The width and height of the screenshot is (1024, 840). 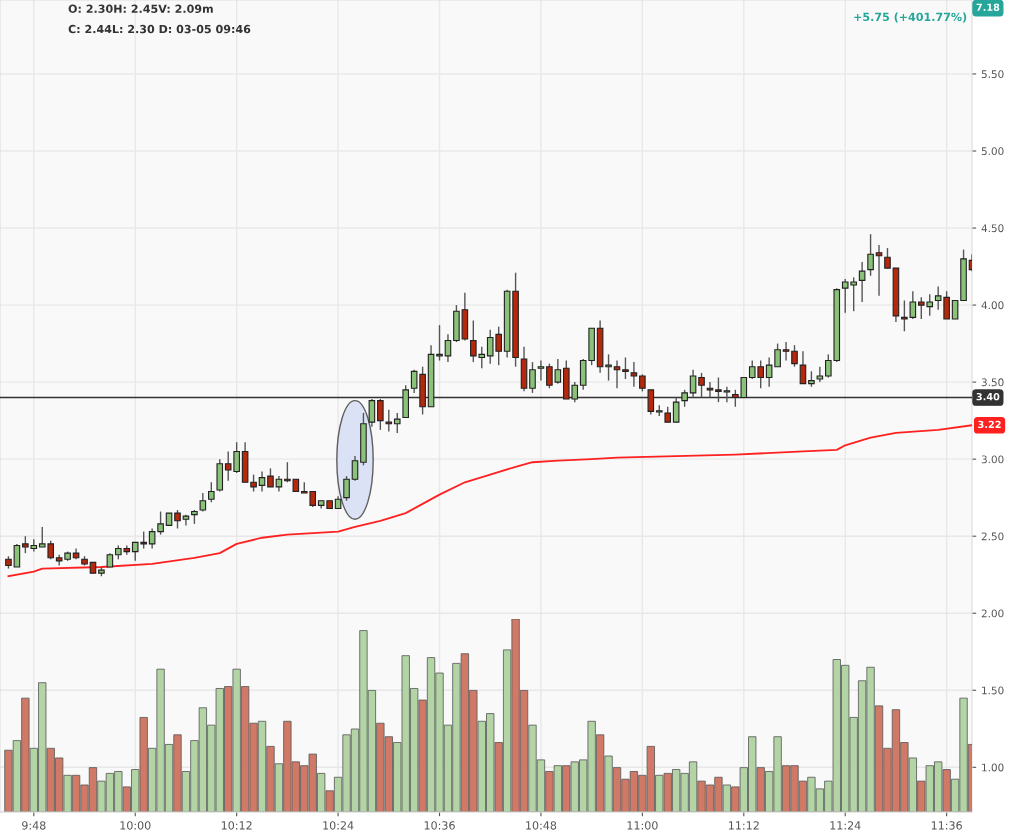 I want to click on x-tick-label: 10:24, so click(x=338, y=825).